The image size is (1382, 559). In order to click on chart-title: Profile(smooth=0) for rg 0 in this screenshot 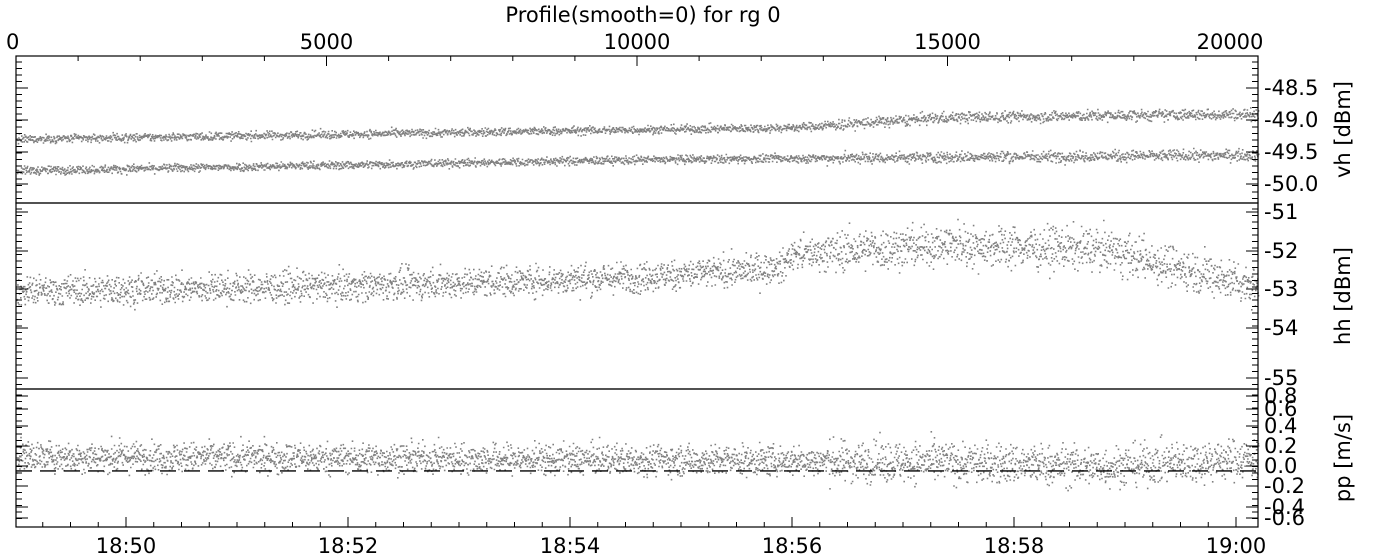, I will do `click(642, 15)`.